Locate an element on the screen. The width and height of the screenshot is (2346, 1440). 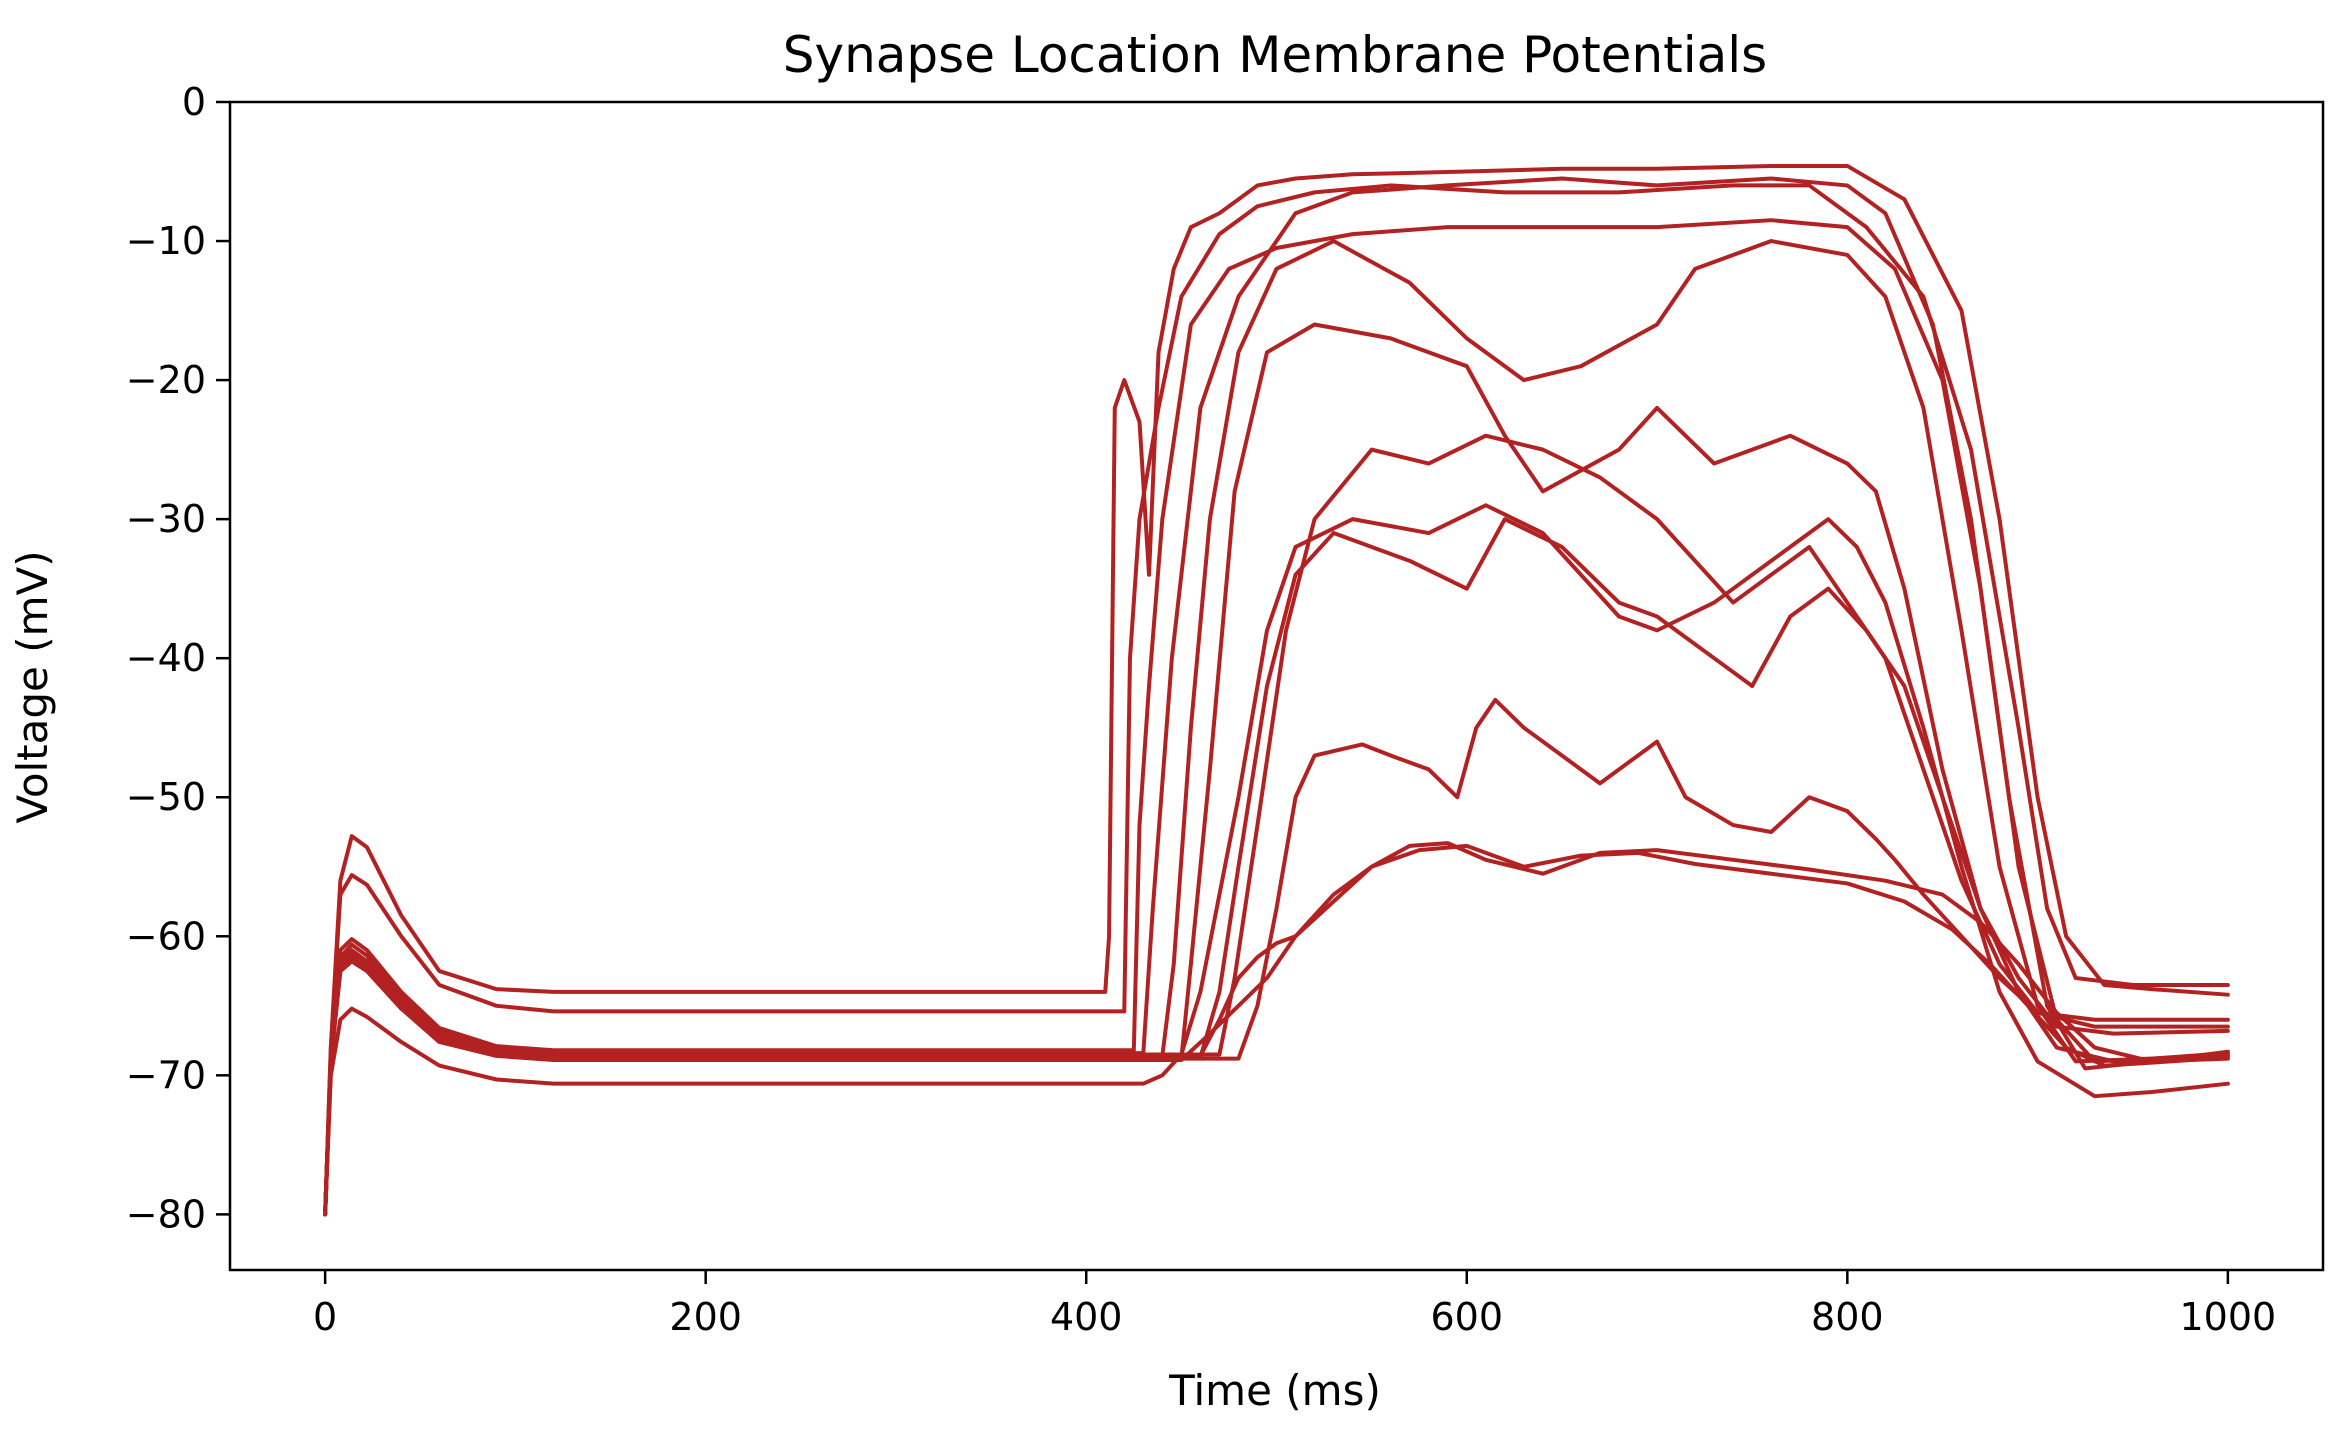
y-tick-label: −10 is located at coordinates (166, 241).